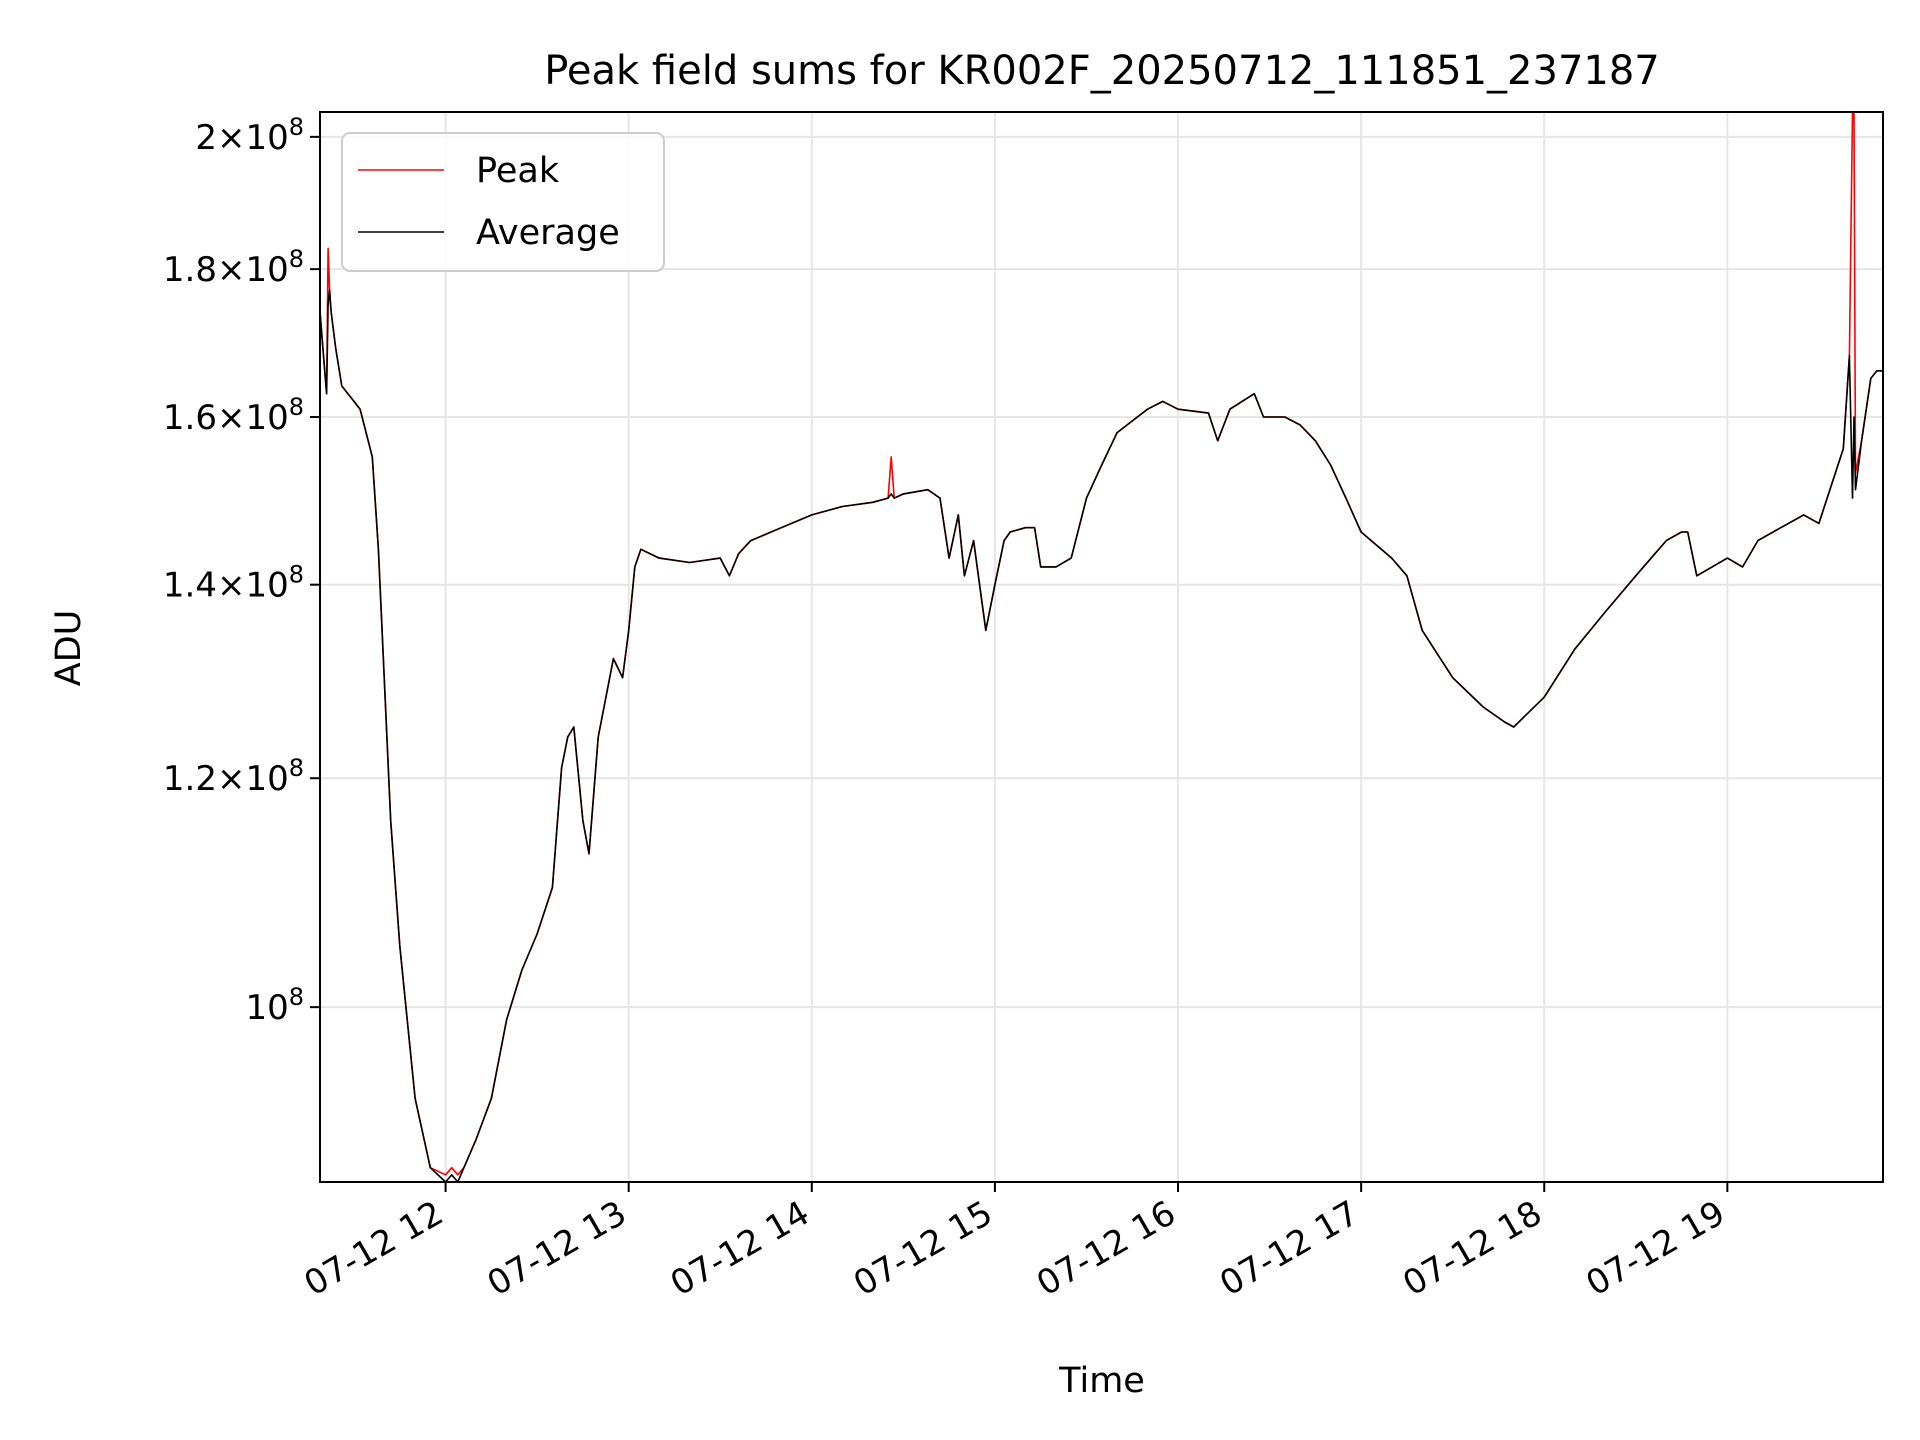  Describe the element at coordinates (548, 233) in the screenshot. I see `legend-label-average: Average` at that location.